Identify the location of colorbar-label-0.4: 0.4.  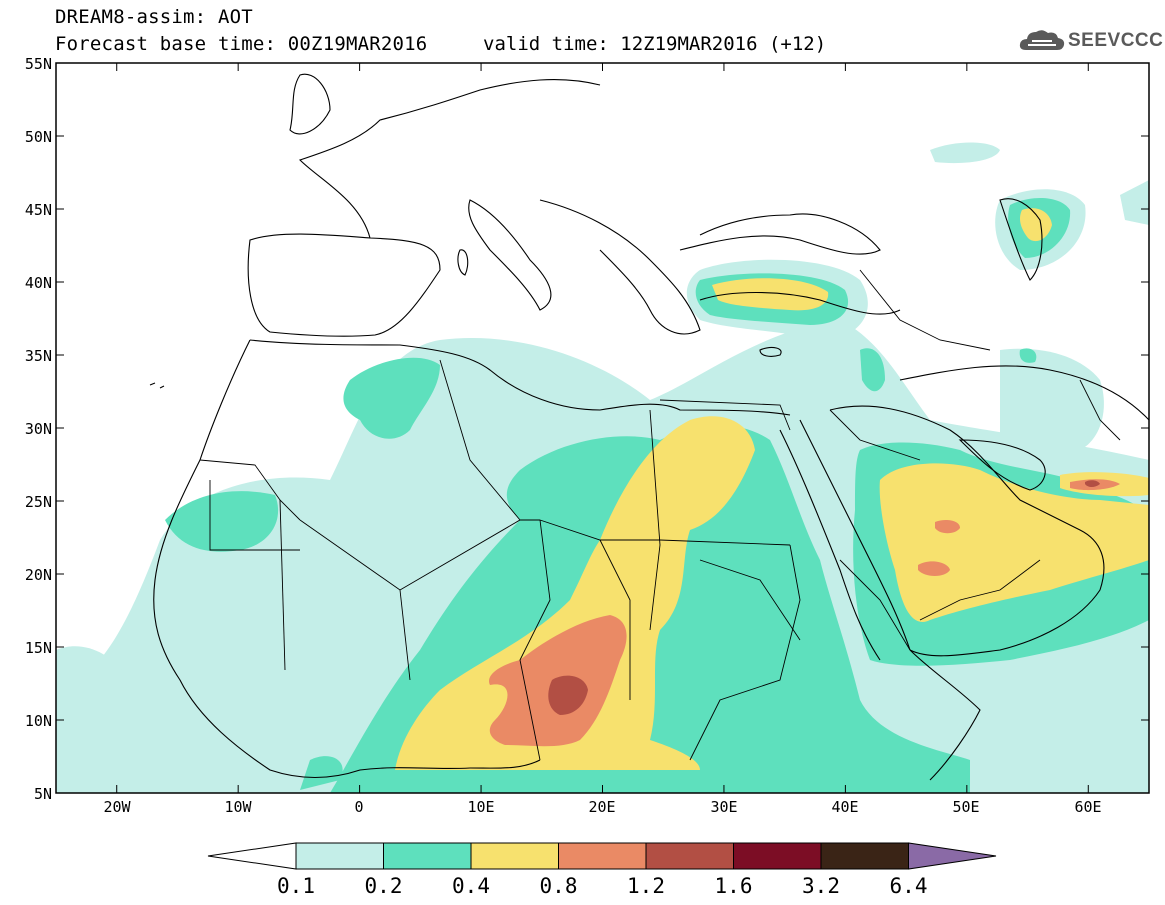
(471, 886).